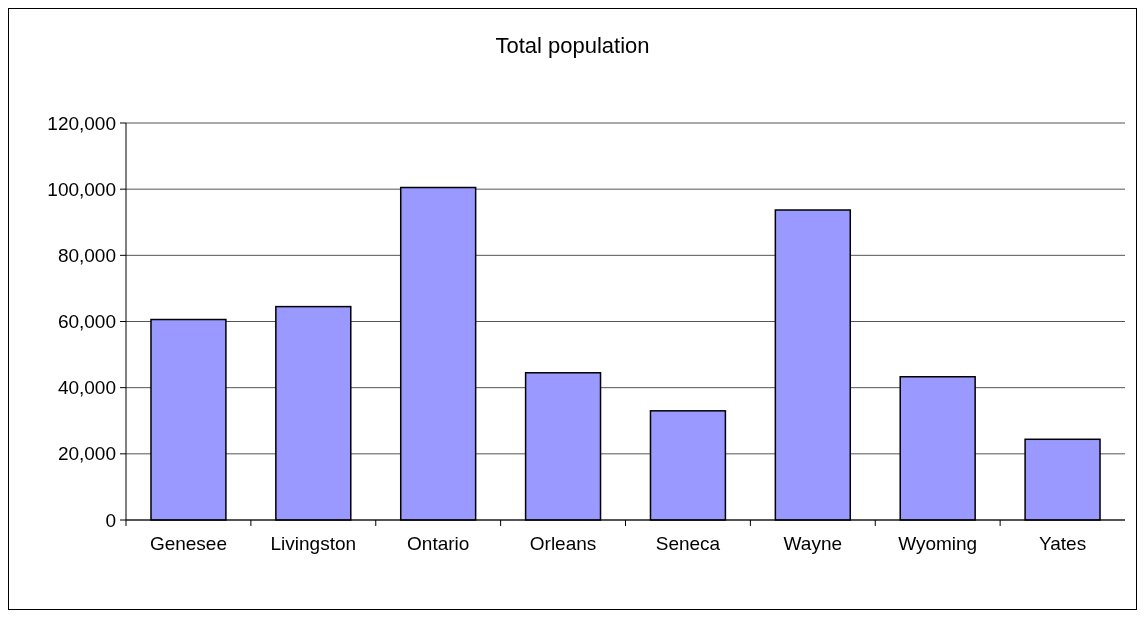 Image resolution: width=1145 pixels, height=618 pixels. What do you see at coordinates (813, 543) in the screenshot?
I see `x-tick-label: Wayne` at bounding box center [813, 543].